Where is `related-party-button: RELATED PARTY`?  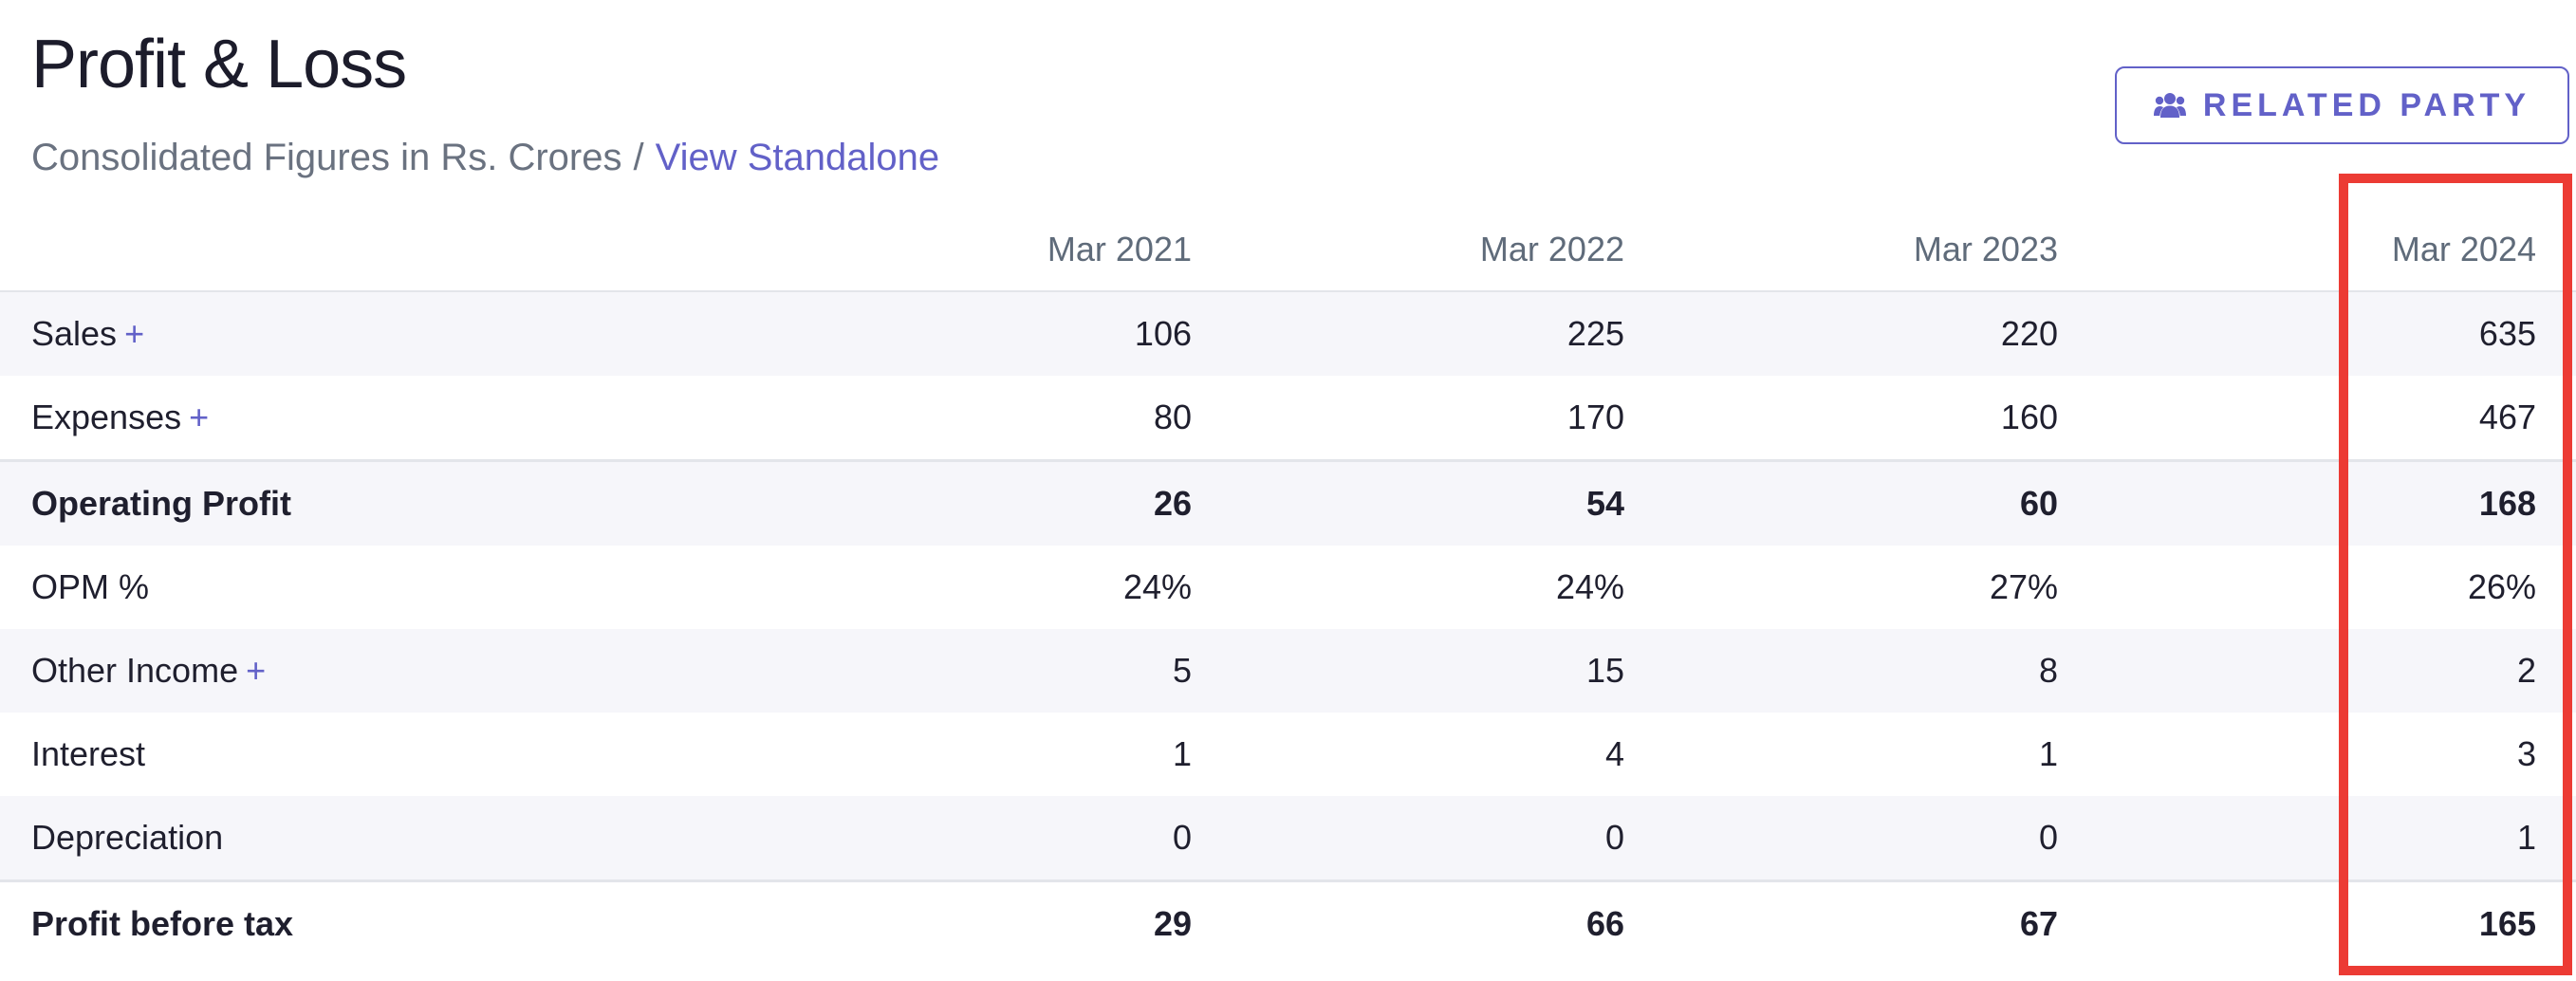
related-party-button: RELATED PARTY is located at coordinates (2342, 105).